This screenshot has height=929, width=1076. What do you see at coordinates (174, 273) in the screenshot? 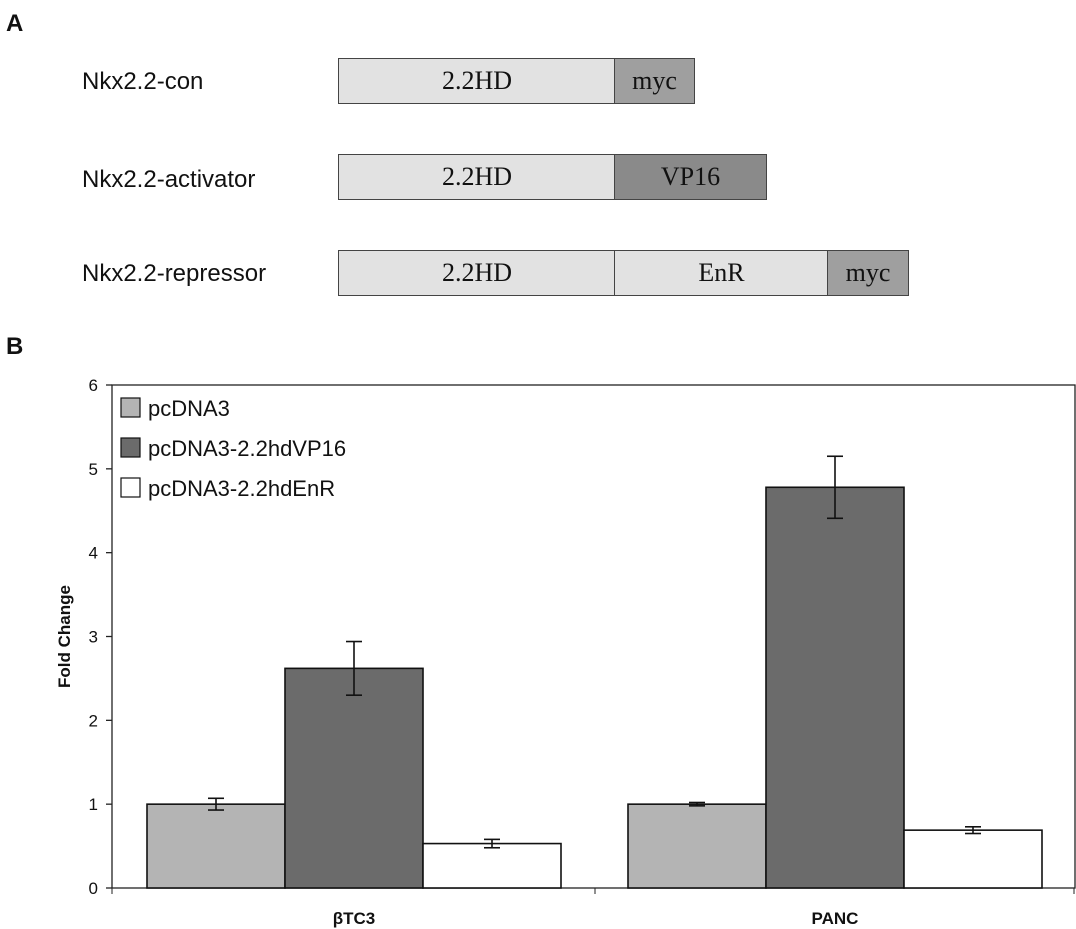
I see `construct-label-repressor: Nkx2.2-repressor` at bounding box center [174, 273].